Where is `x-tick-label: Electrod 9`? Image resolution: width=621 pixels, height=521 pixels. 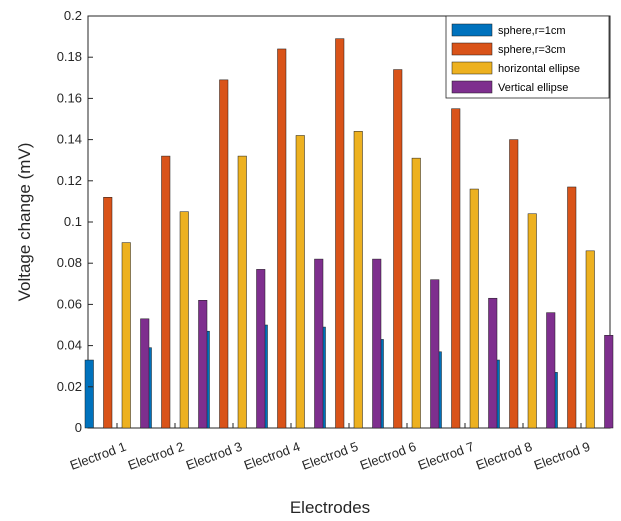
x-tick-label: Electrod 9 is located at coordinates (562, 456).